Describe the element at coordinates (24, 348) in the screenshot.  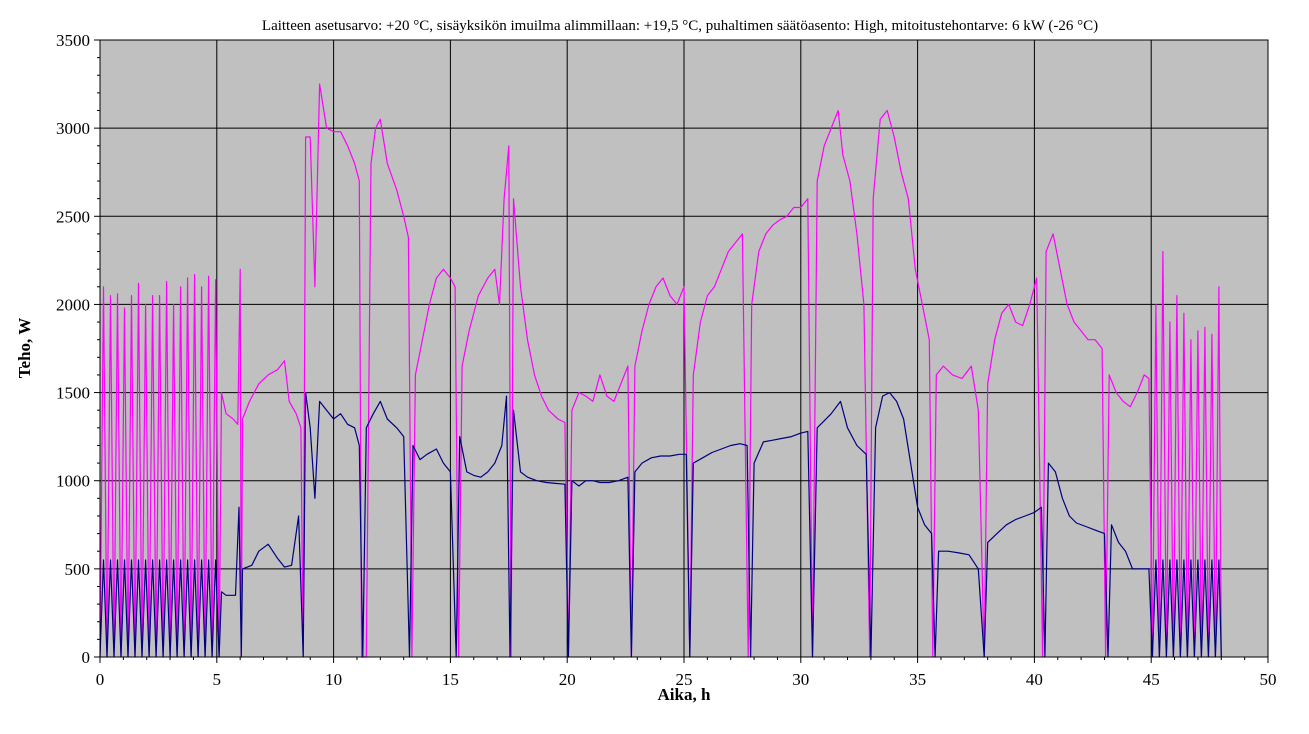
I see `y-axis-title: Teho, W` at that location.